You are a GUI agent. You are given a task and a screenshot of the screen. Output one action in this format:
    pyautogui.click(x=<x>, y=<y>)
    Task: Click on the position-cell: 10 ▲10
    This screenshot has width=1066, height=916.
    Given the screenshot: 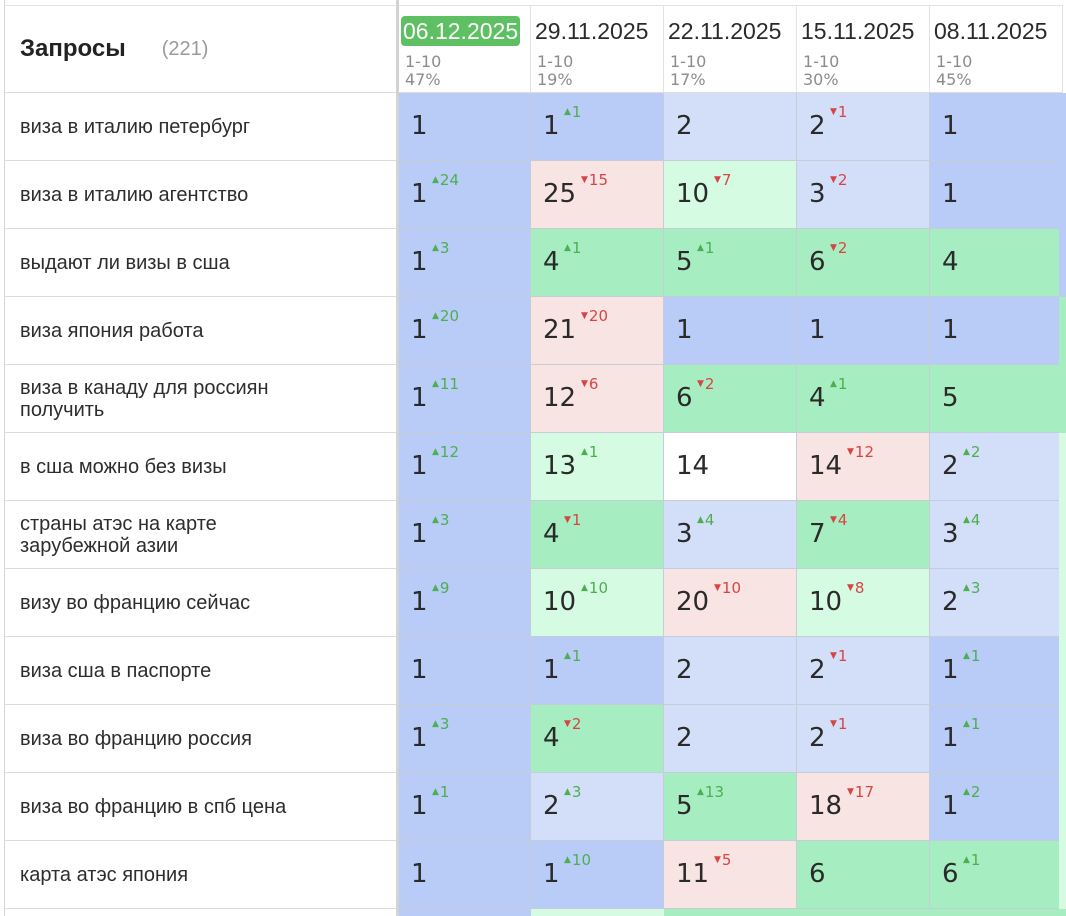 What is the action you would take?
    pyautogui.click(x=597, y=603)
    